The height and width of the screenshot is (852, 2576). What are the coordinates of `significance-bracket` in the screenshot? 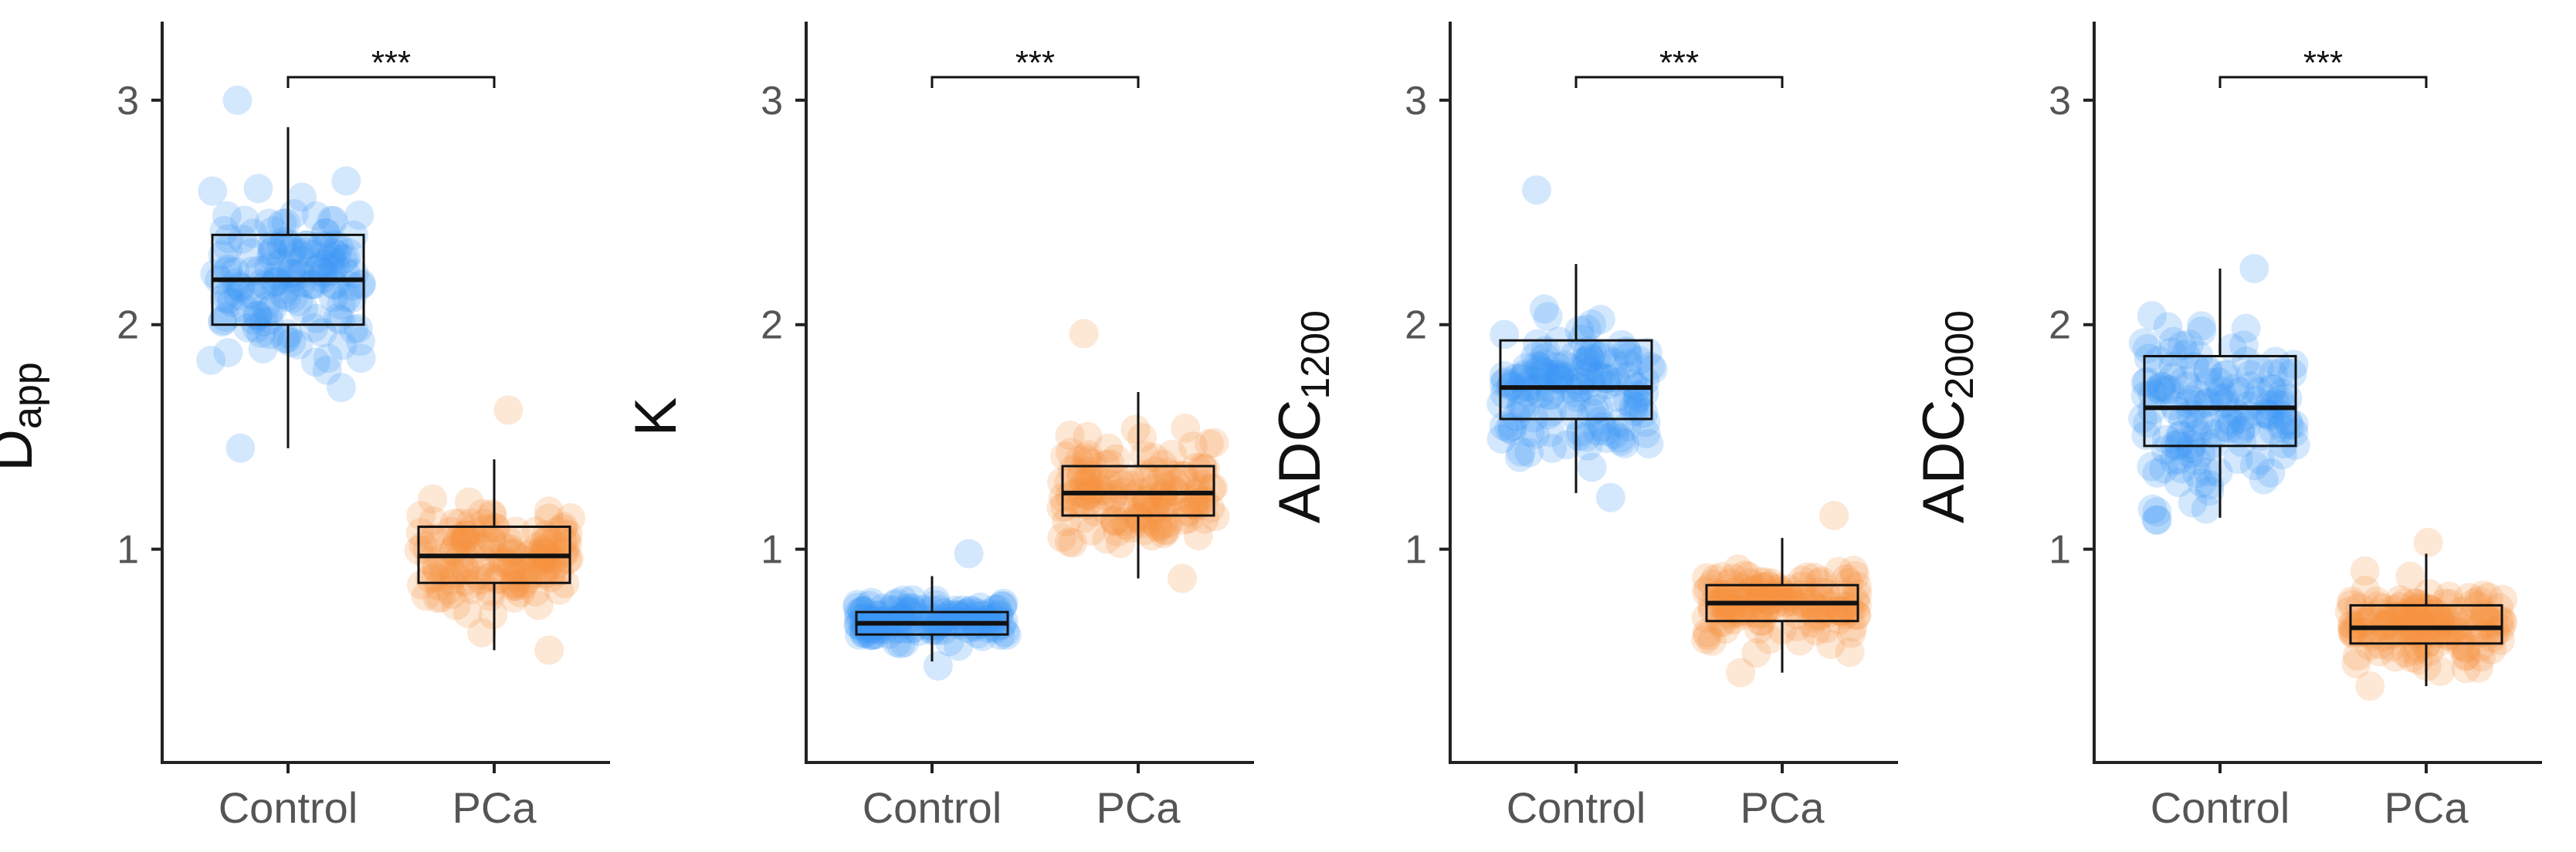 It's located at (1035, 82).